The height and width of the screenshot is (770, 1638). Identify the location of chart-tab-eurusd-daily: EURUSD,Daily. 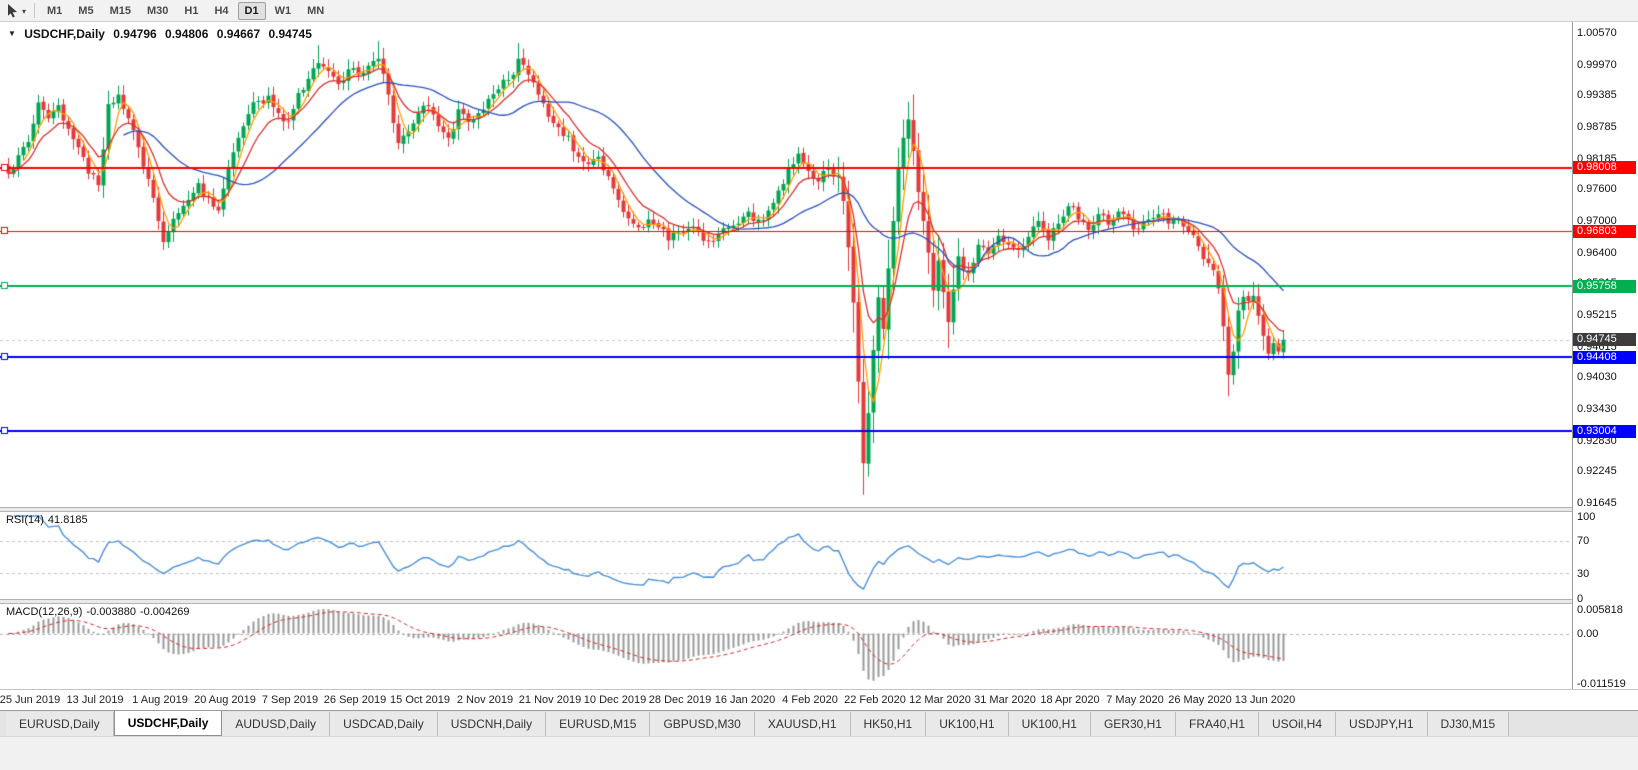
(60, 724).